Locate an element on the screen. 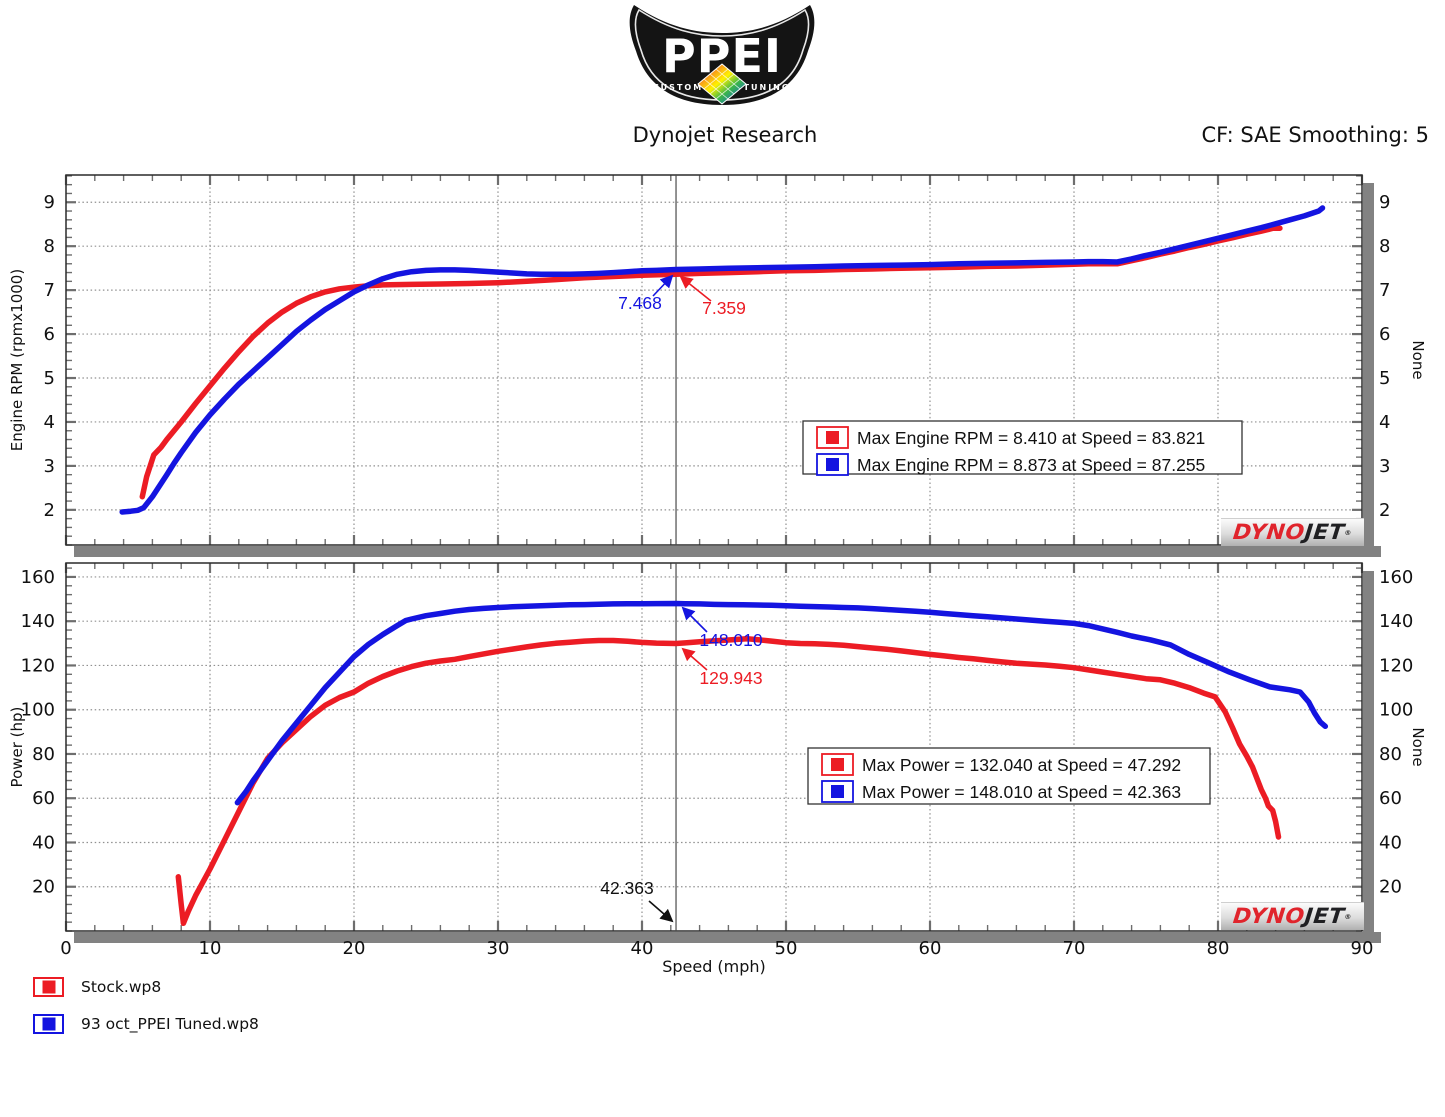 This screenshot has width=1445, height=1117. file-legend-row-tuned: 93 oct_PPEI Tuned.wp8 is located at coordinates (146, 1024).